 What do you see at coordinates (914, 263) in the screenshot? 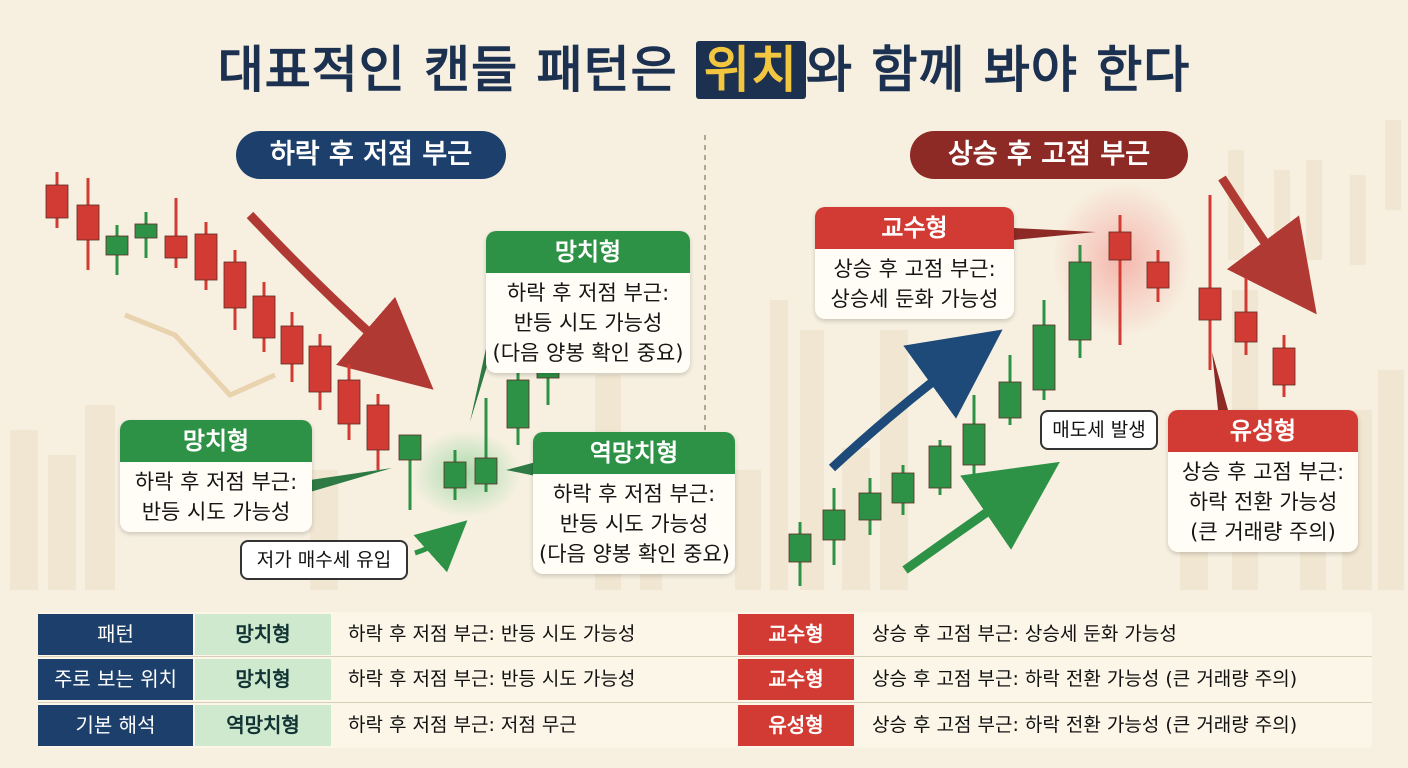
I see `card-hanging-man: 교수형 상승 후 고점 부근: 상승세 둔화 가능성` at bounding box center [914, 263].